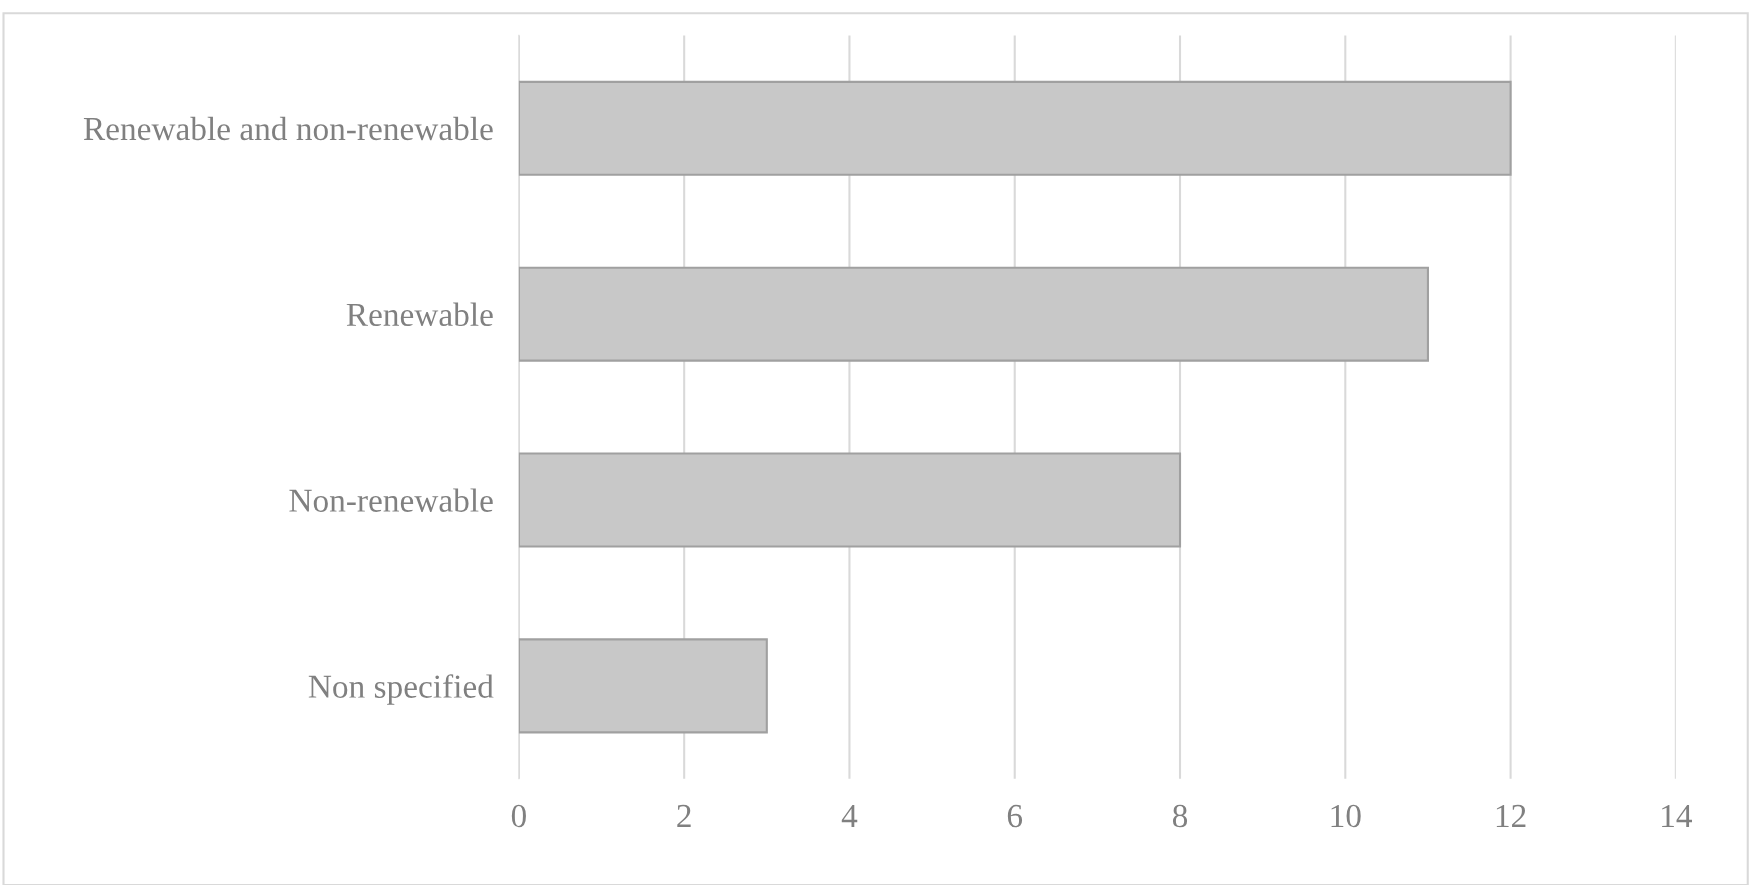  Describe the element at coordinates (1015, 816) in the screenshot. I see `x-tick-label: 6` at that location.